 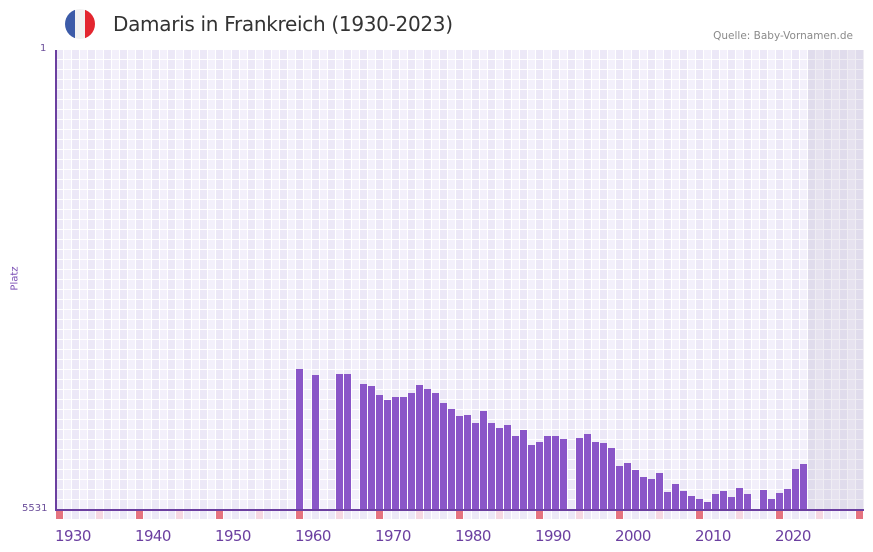 I want to click on year-marker-2015, so click(x=739, y=515).